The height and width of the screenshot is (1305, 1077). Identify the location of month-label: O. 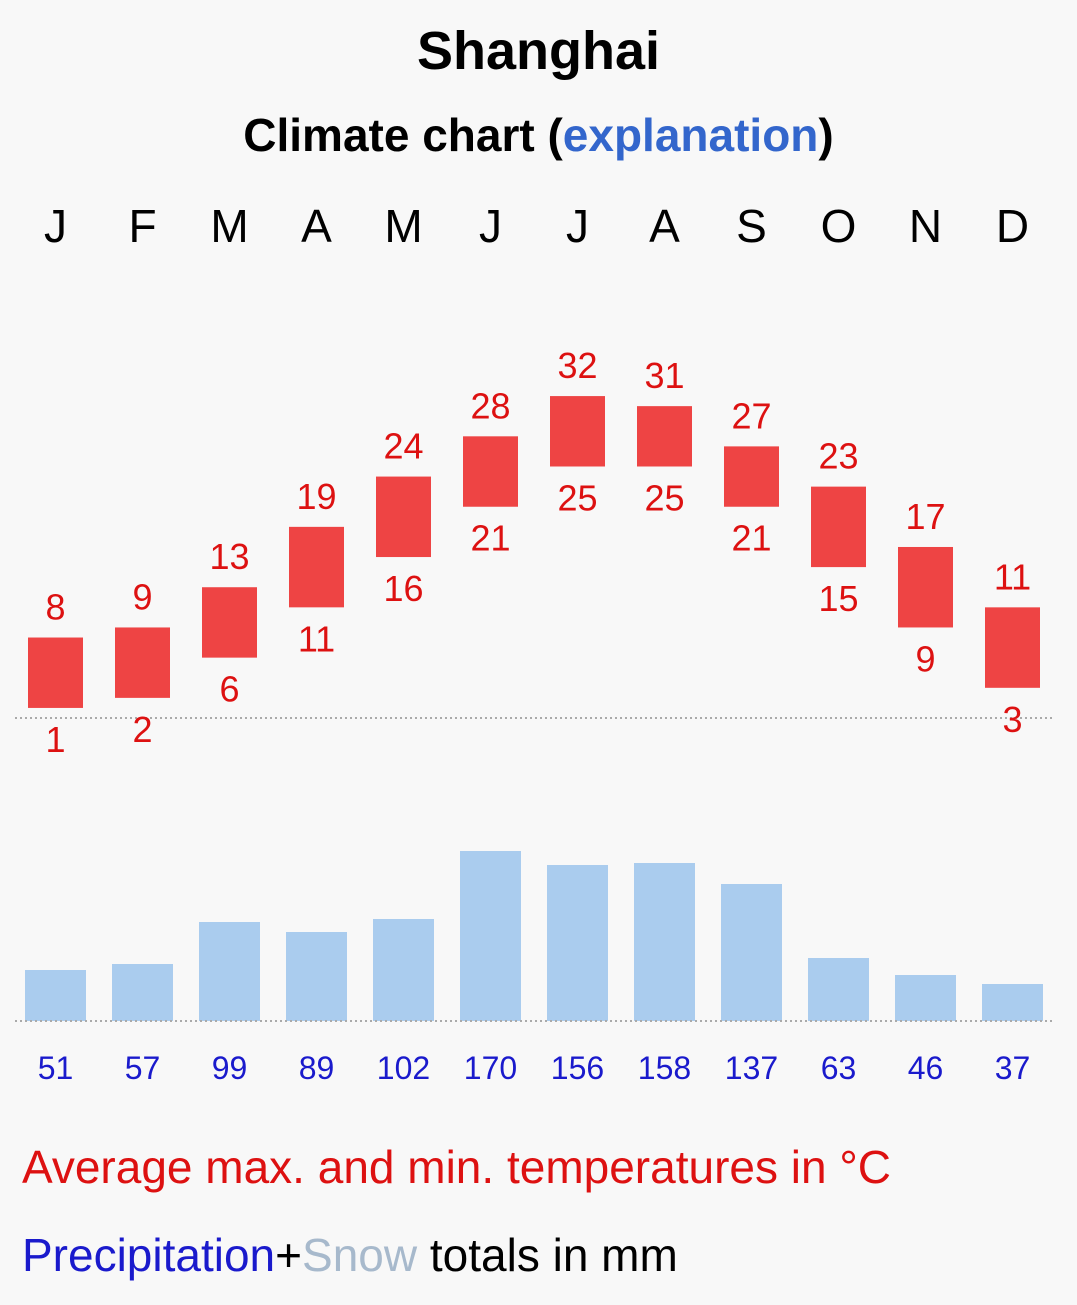
(839, 226).